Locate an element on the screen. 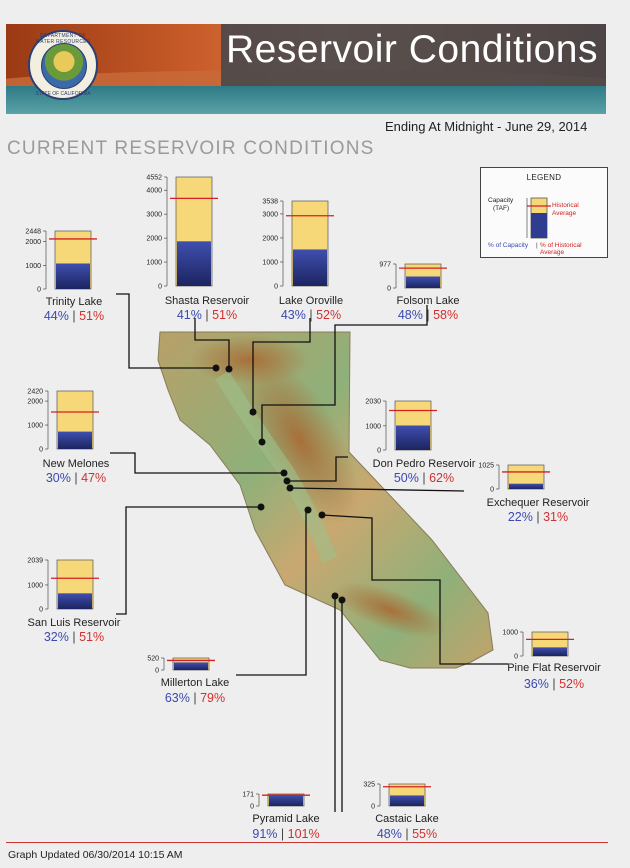 This screenshot has width=630, height=868. reservoir-percentages: 44% | 51% is located at coordinates (74, 316).